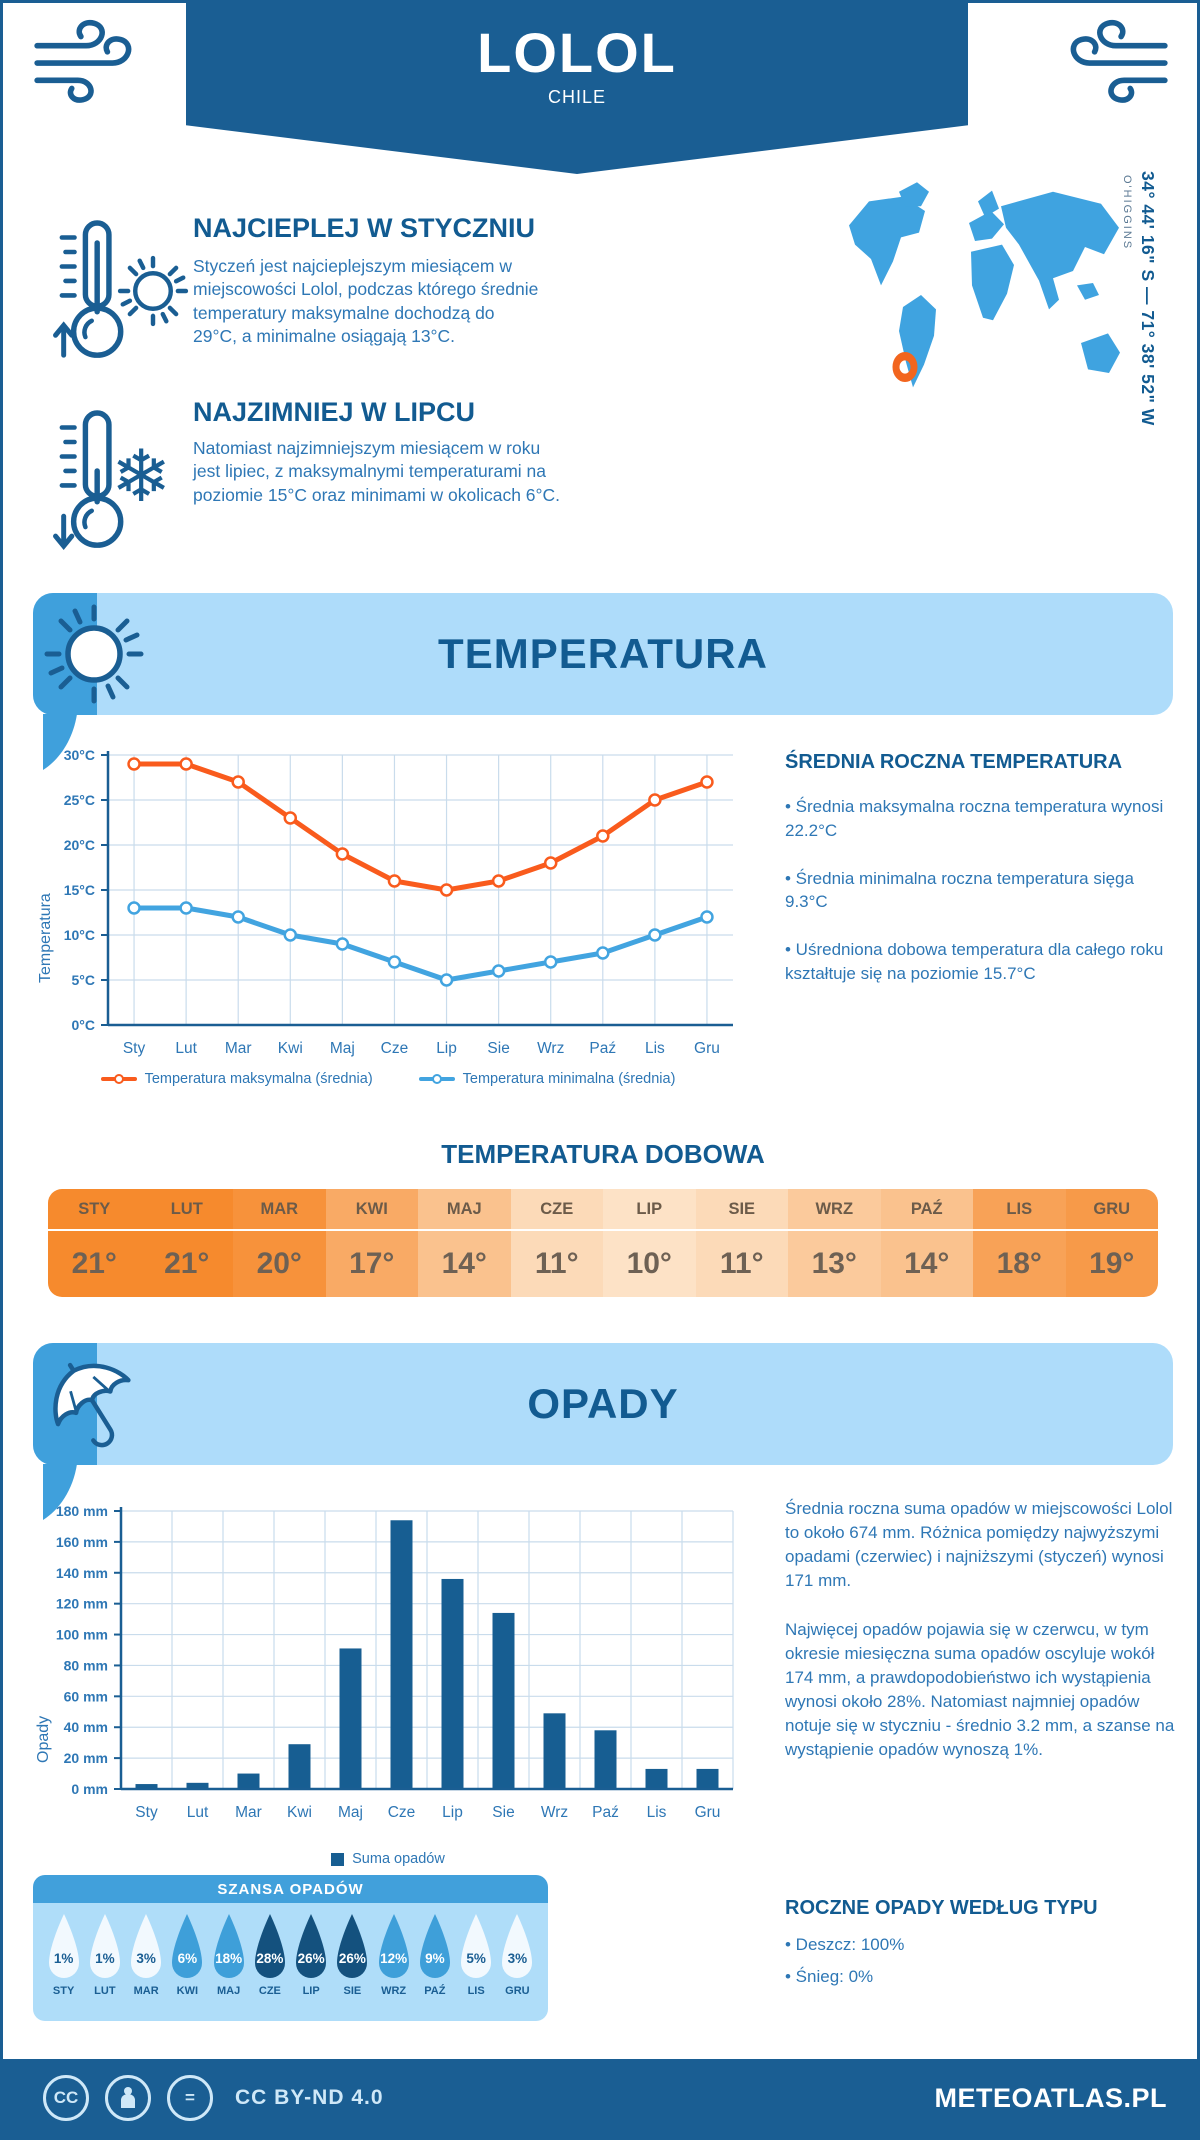  Describe the element at coordinates (503, 1812) in the screenshot. I see `svg-text: Sie` at that location.